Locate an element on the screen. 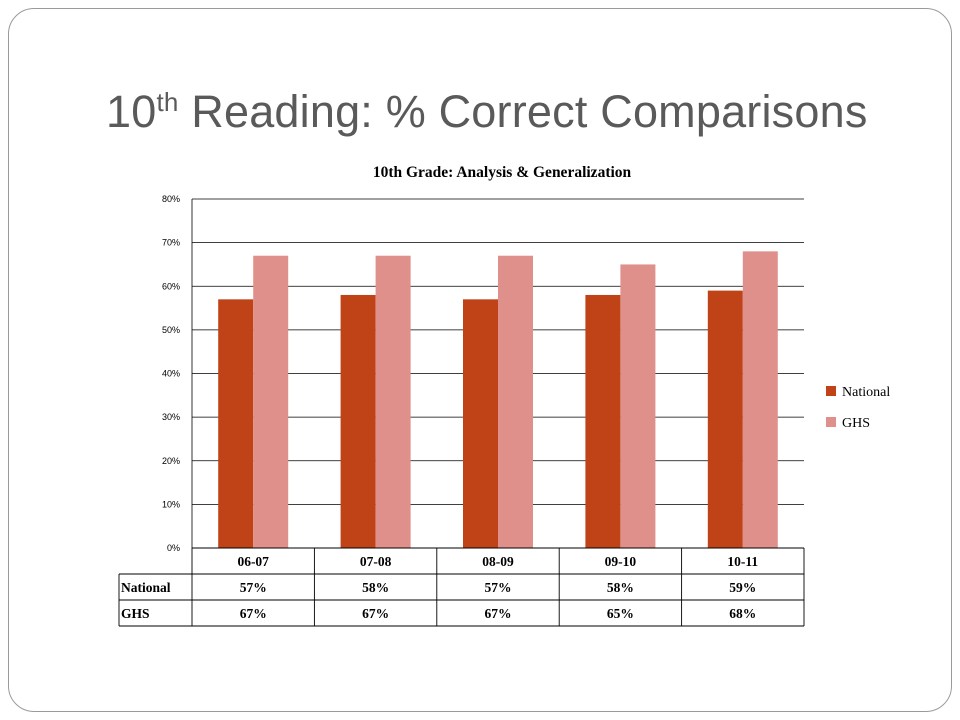  category-label: 09-10 is located at coordinates (621, 561).